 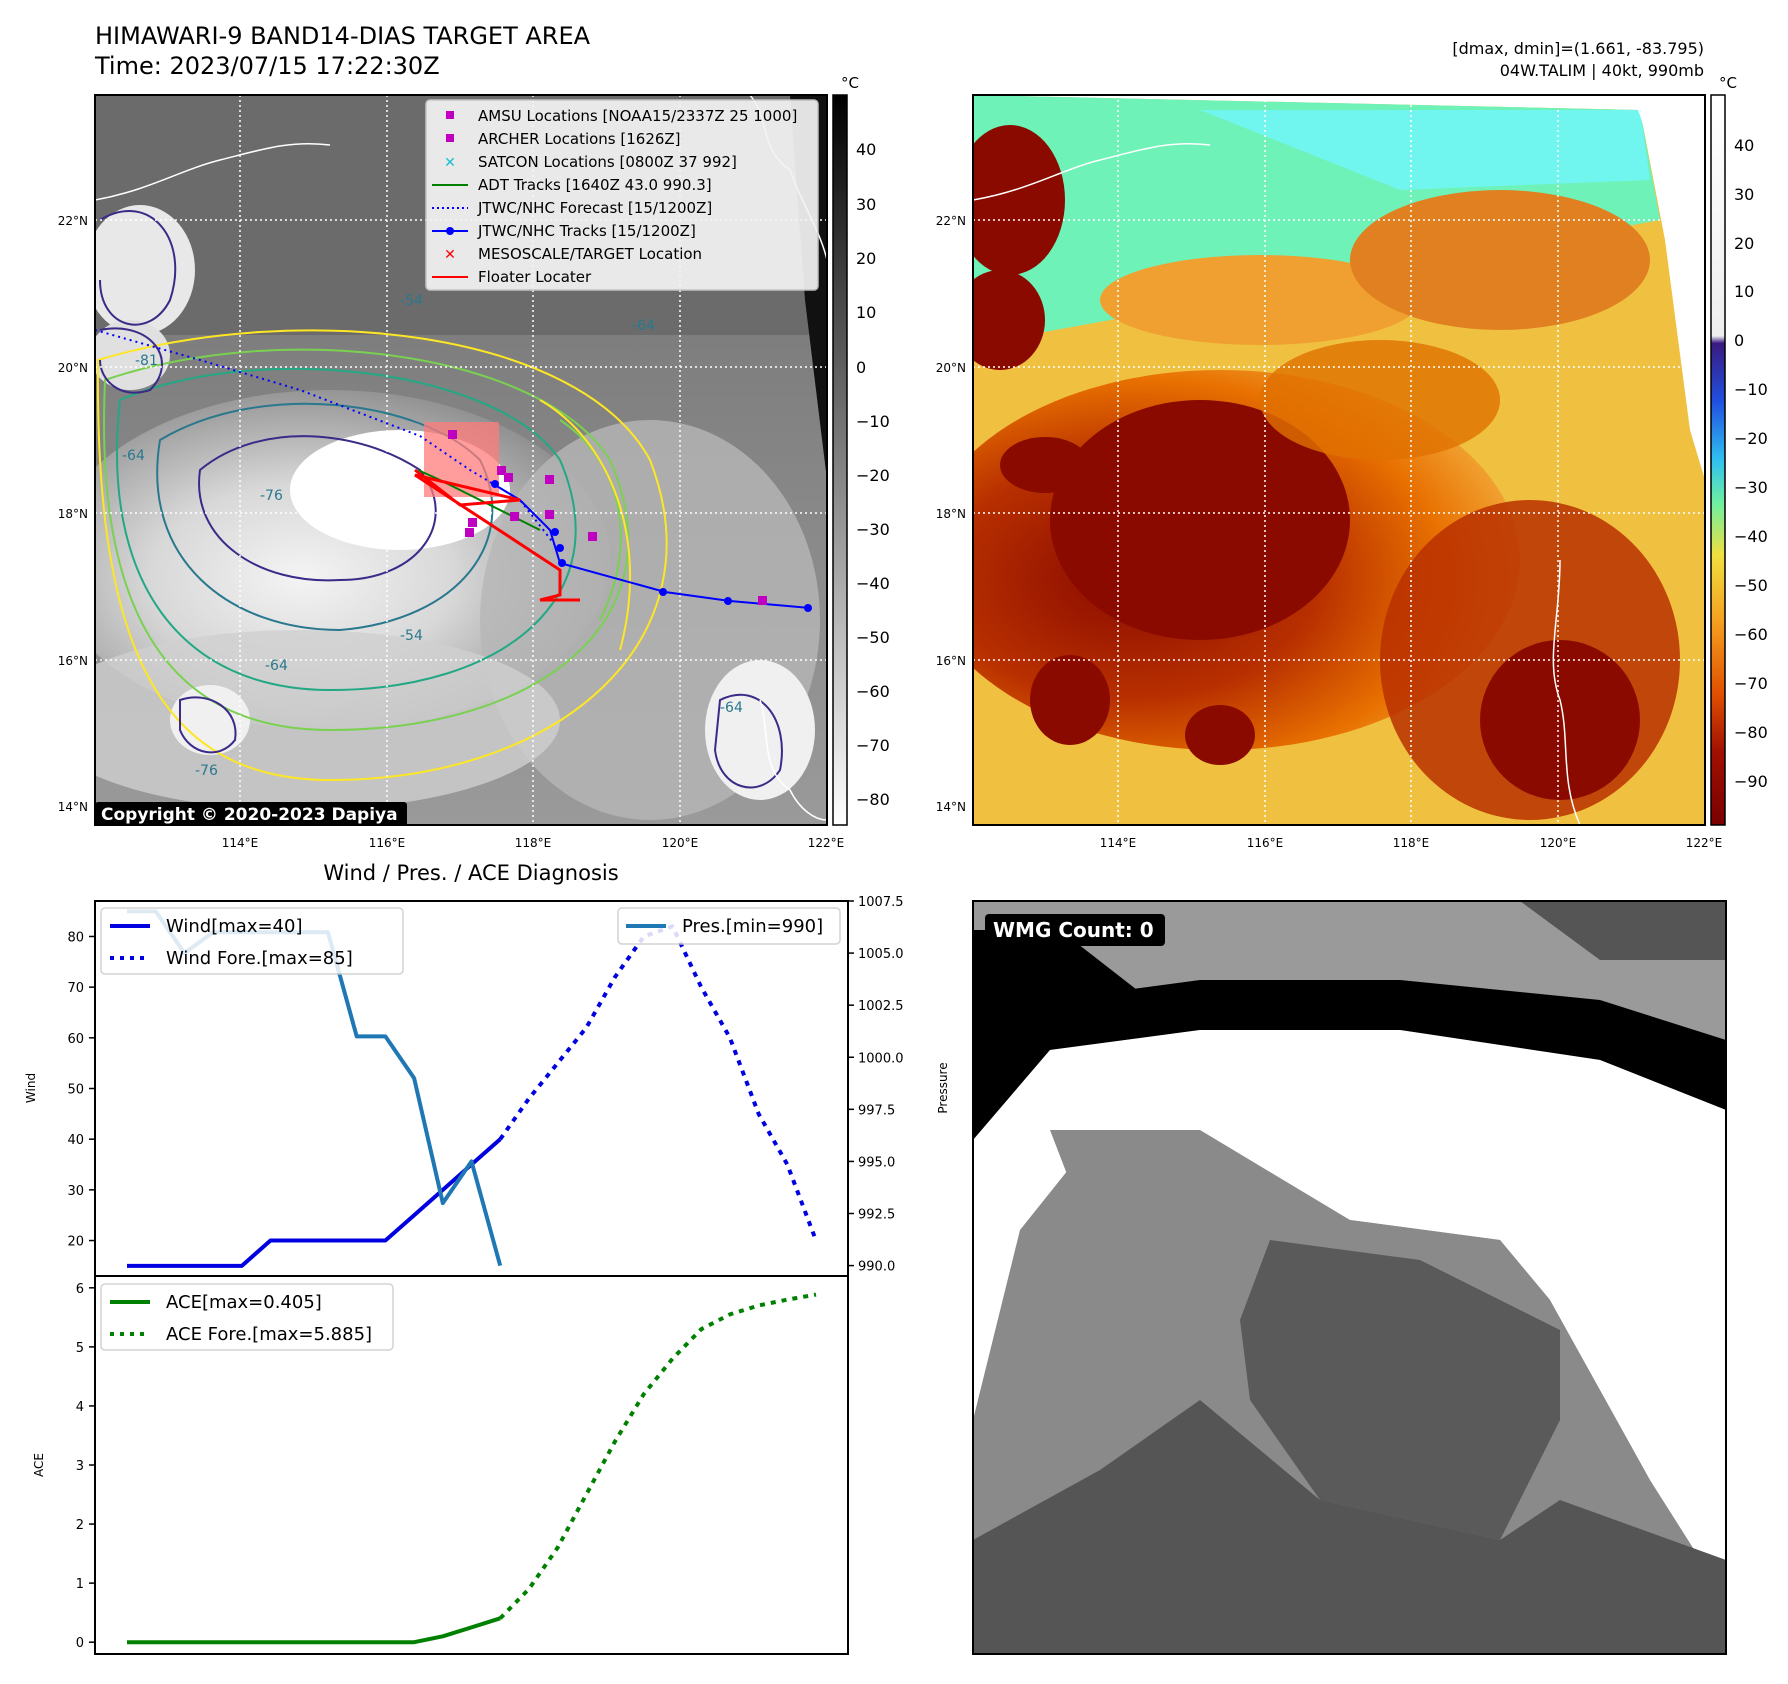 What do you see at coordinates (866, 204) in the screenshot?
I see `left-cbar-tick: 30` at bounding box center [866, 204].